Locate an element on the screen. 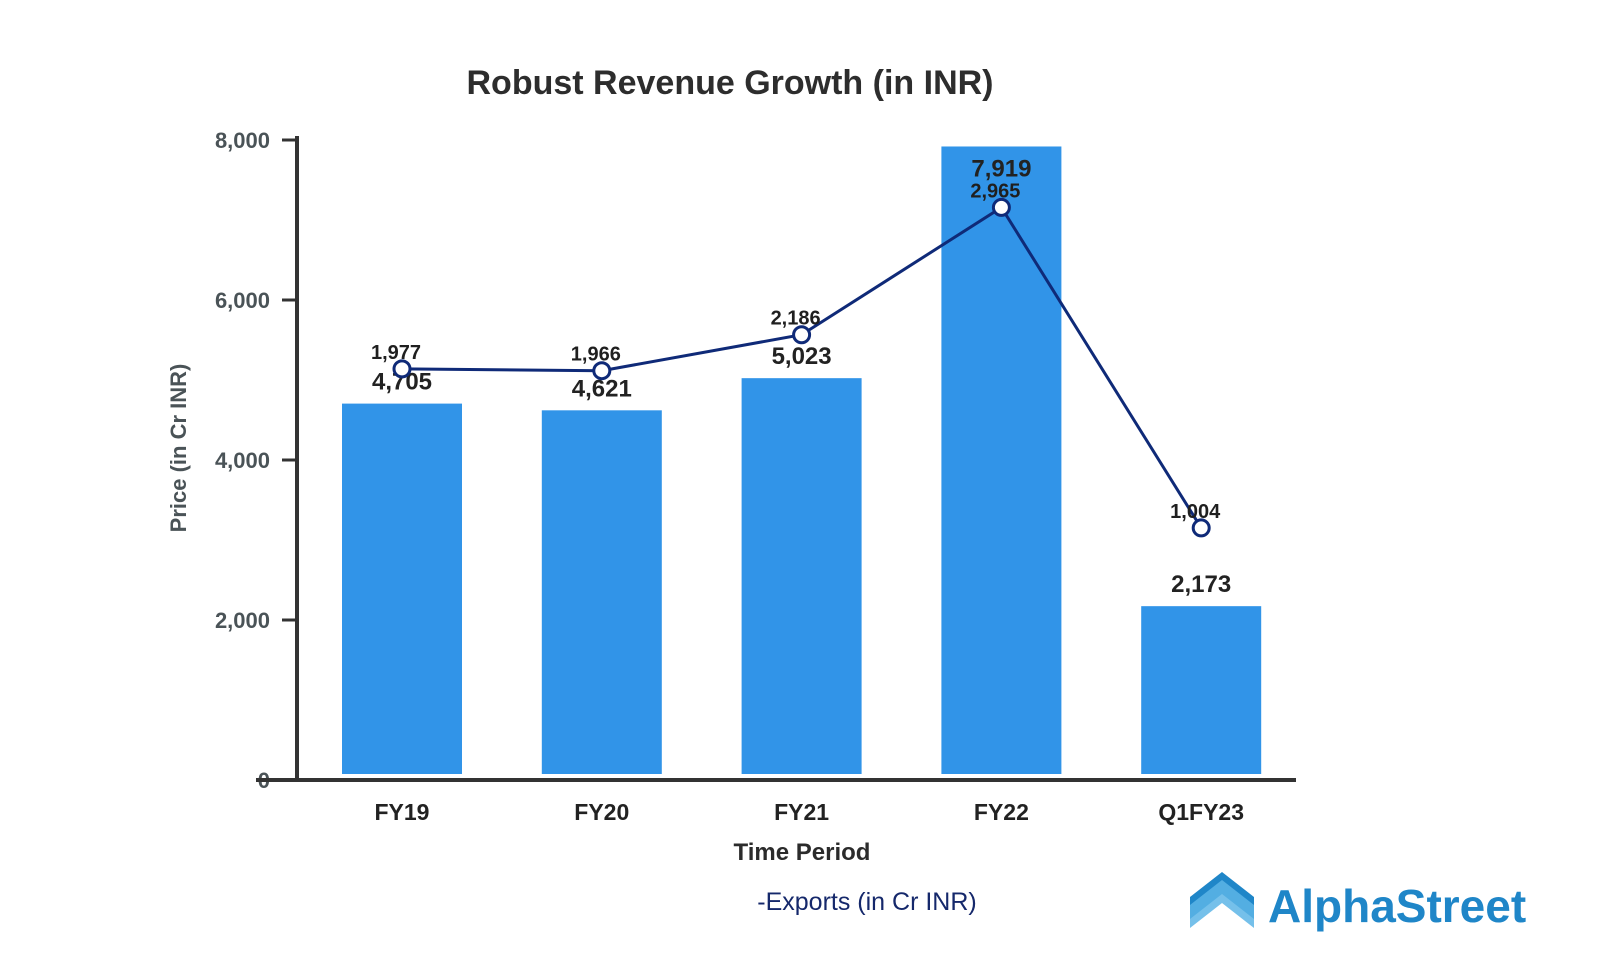  legend-exports: -Exports (in Cr INR) is located at coordinates (866, 902).